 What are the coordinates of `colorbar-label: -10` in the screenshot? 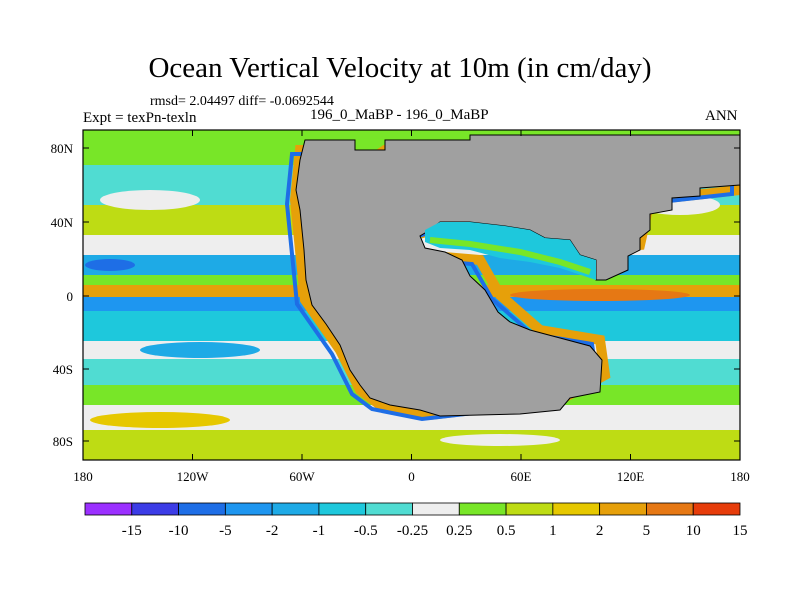 It's located at (179, 531).